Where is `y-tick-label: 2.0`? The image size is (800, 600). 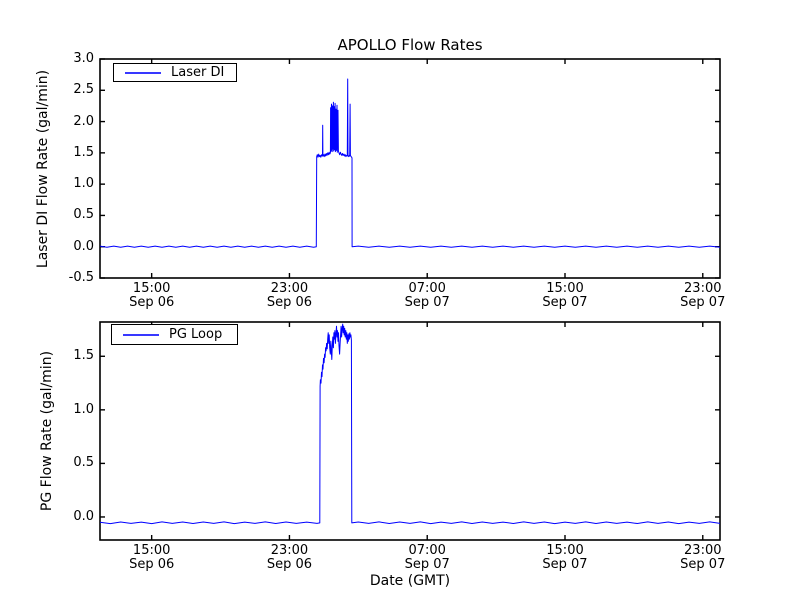 y-tick-label: 2.0 is located at coordinates (83, 121).